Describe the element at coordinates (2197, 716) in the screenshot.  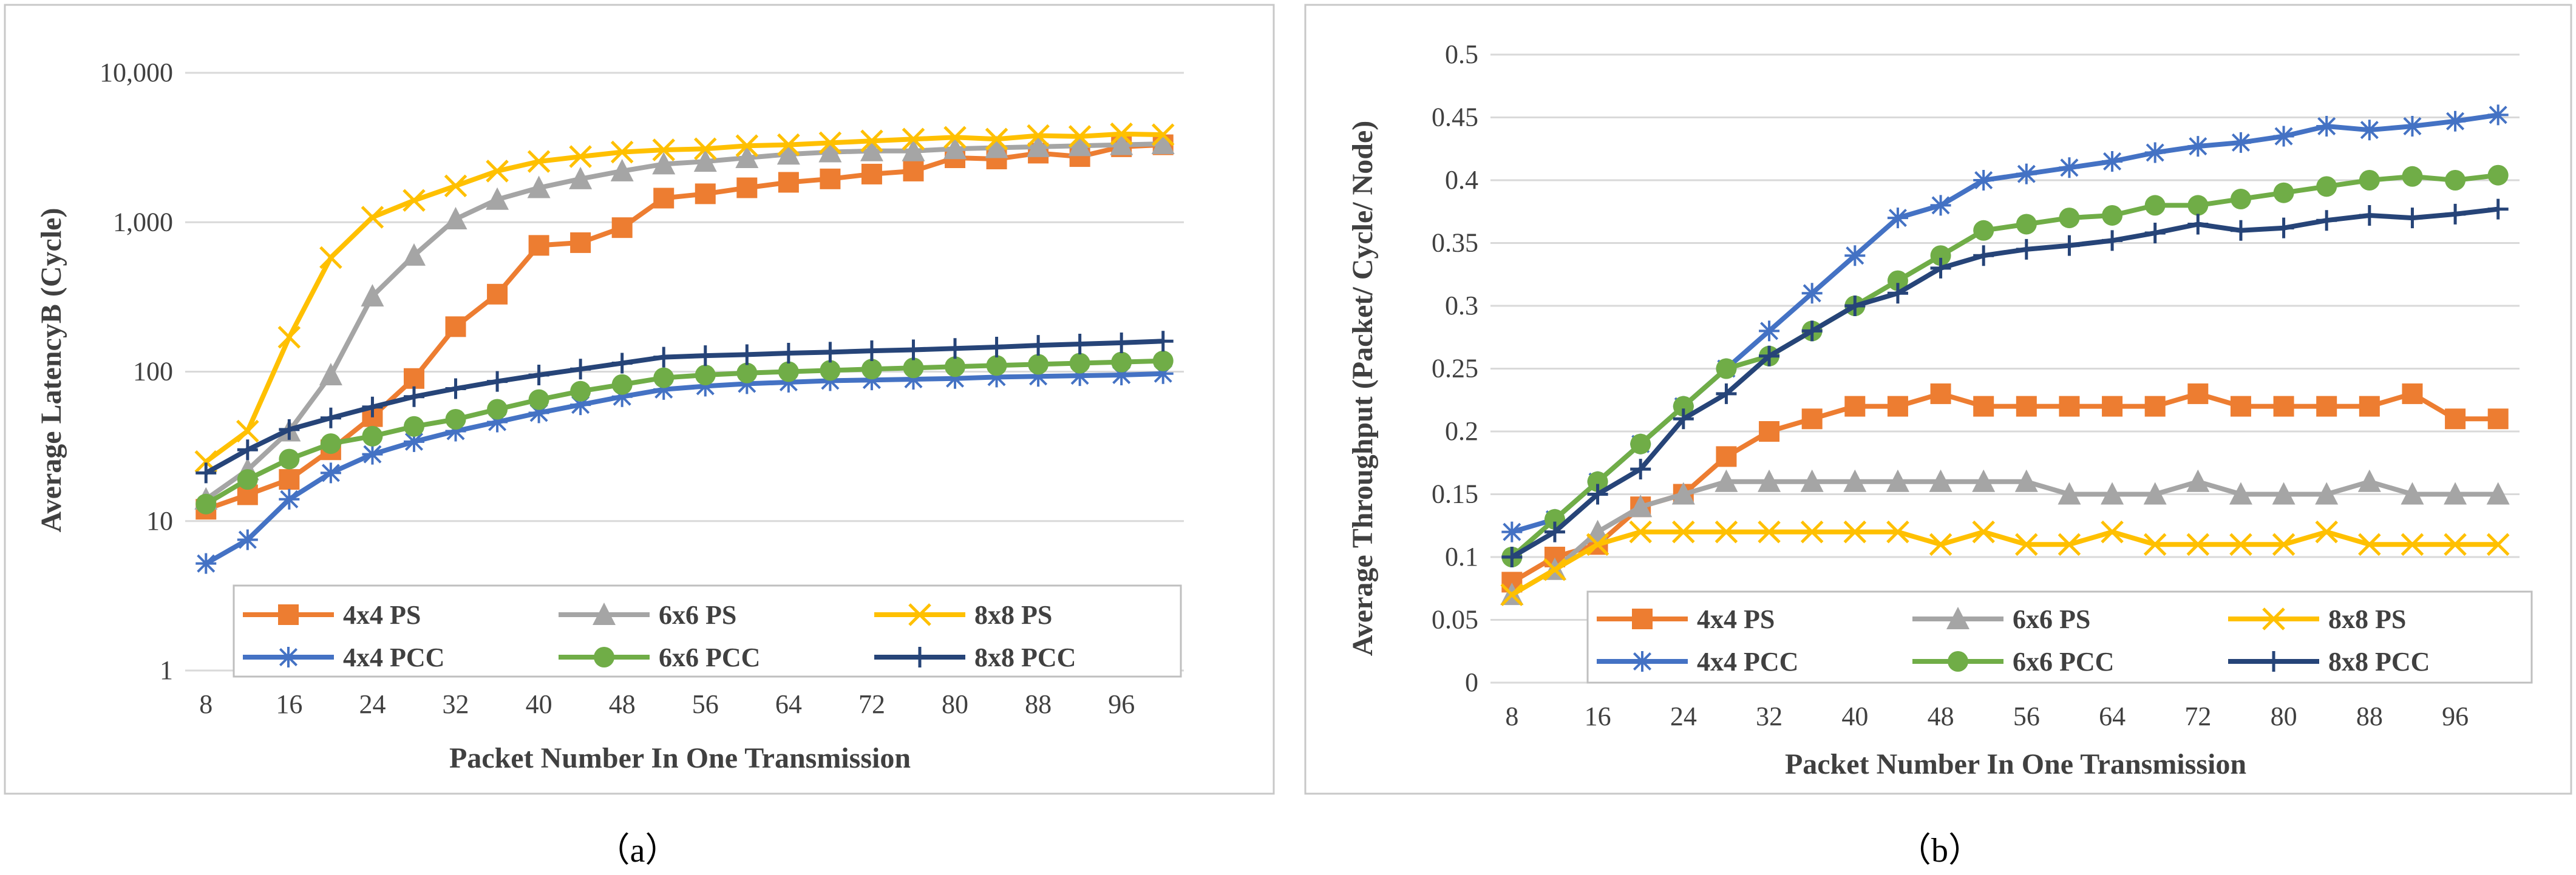
I see `x-tick-label: 72` at that location.